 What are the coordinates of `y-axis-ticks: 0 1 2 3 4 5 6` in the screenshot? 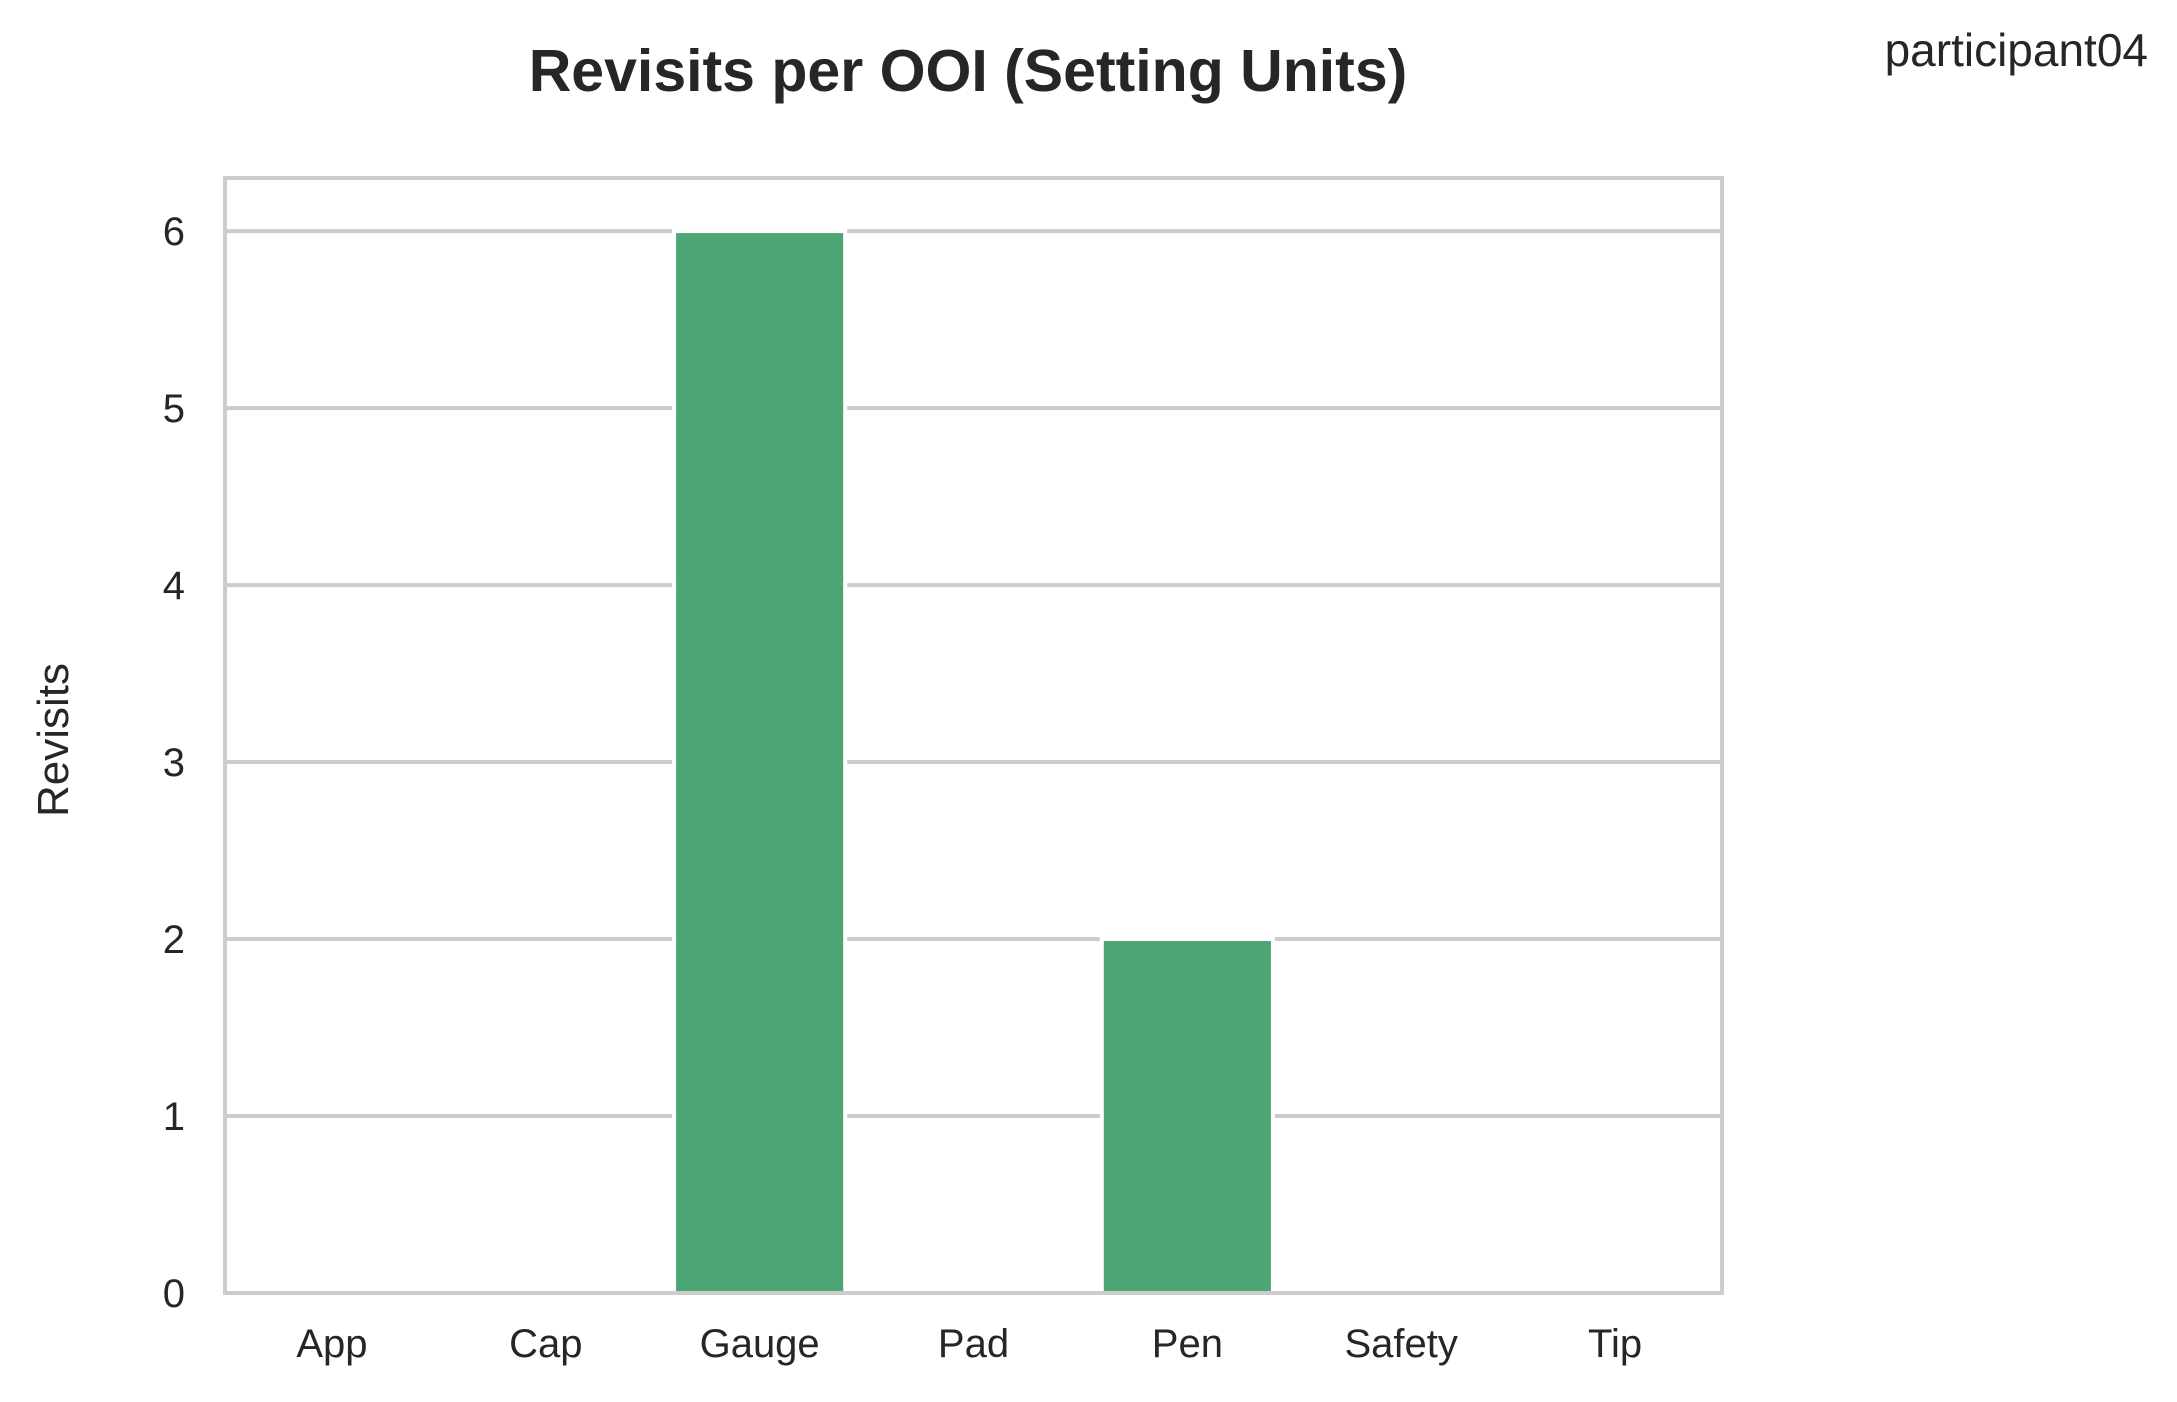 It's located at (174, 763).